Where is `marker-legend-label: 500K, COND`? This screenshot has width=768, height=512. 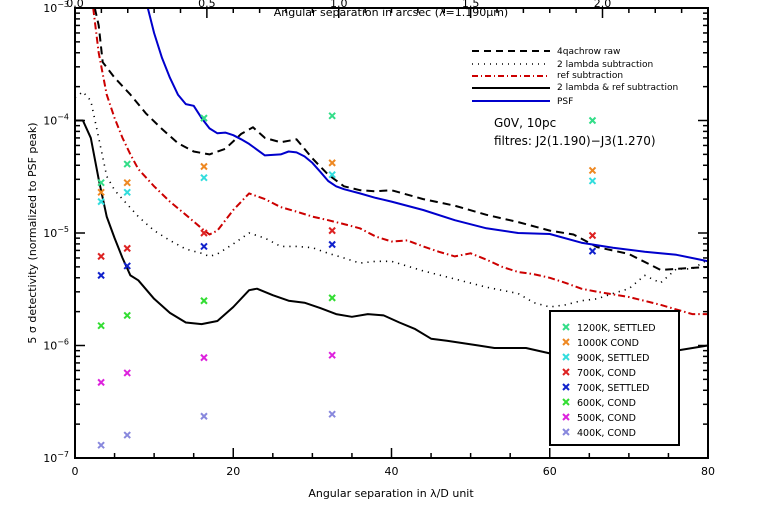
marker-legend-label: 500K, COND is located at coordinates (606, 418).